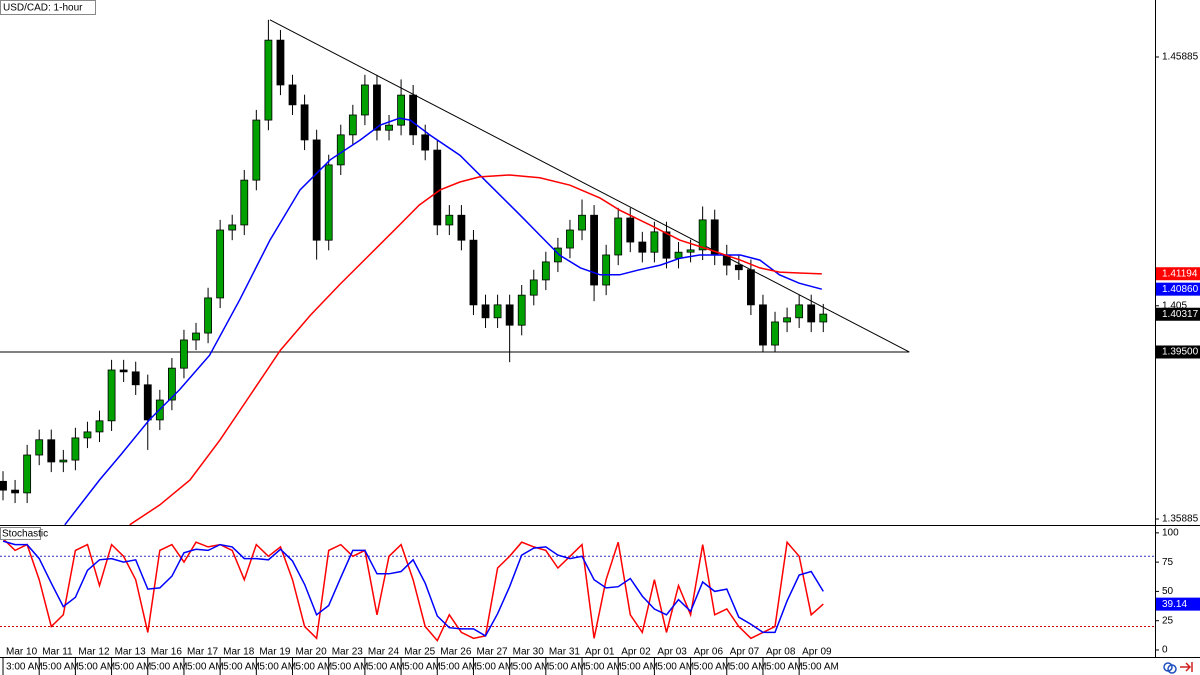  Describe the element at coordinates (22, 652) in the screenshot. I see `x-tick-label: Mar 10` at that location.